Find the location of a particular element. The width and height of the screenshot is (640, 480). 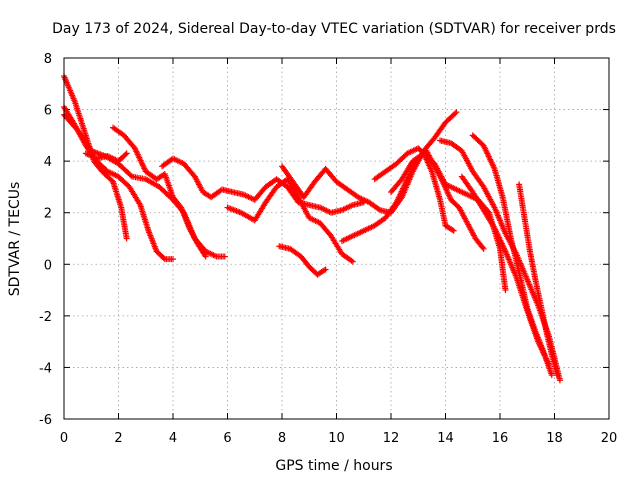

y-tick-label: 4 is located at coordinates (48, 162).